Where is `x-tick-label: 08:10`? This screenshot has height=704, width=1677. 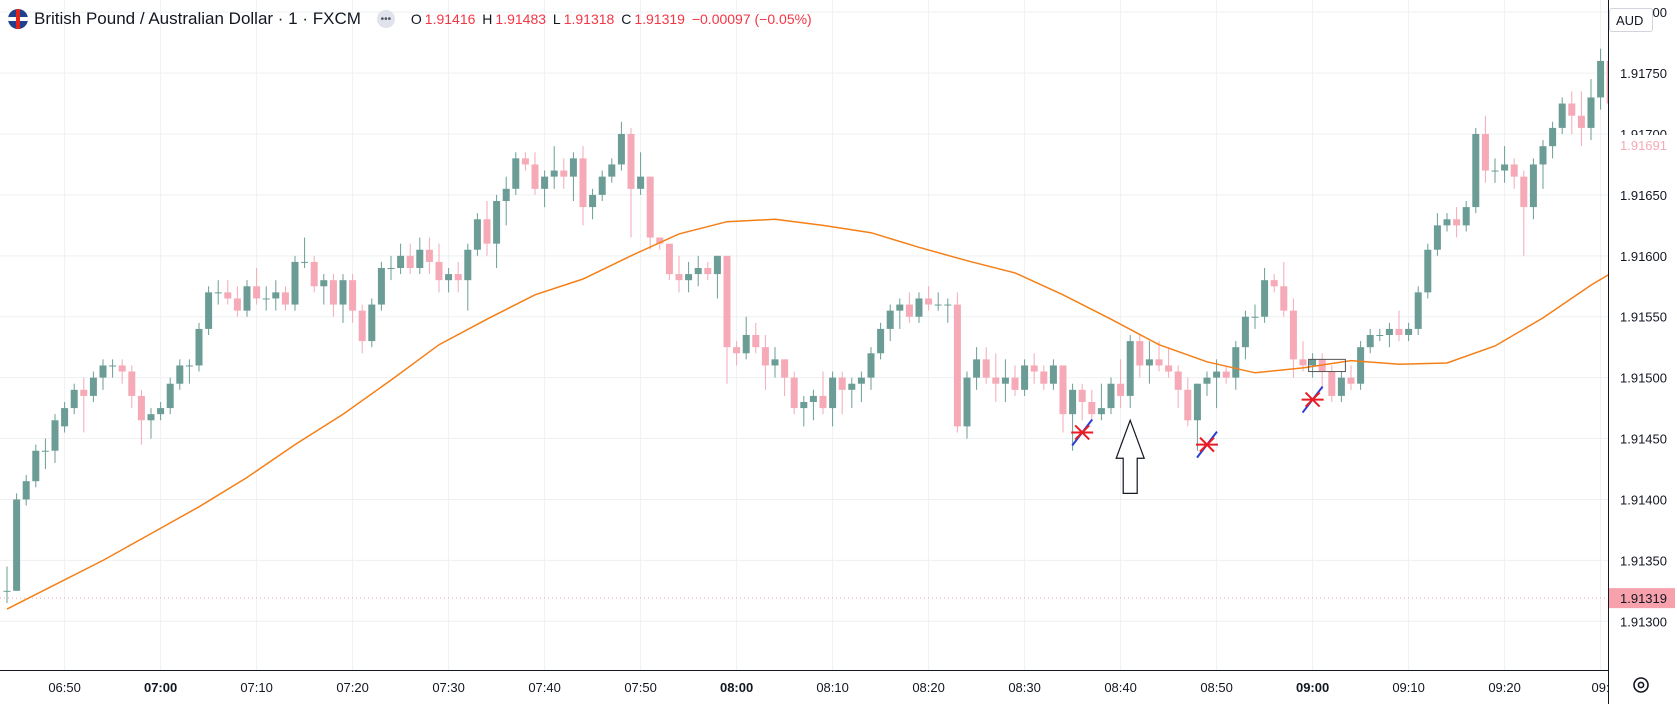
x-tick-label: 08:10 is located at coordinates (832, 687).